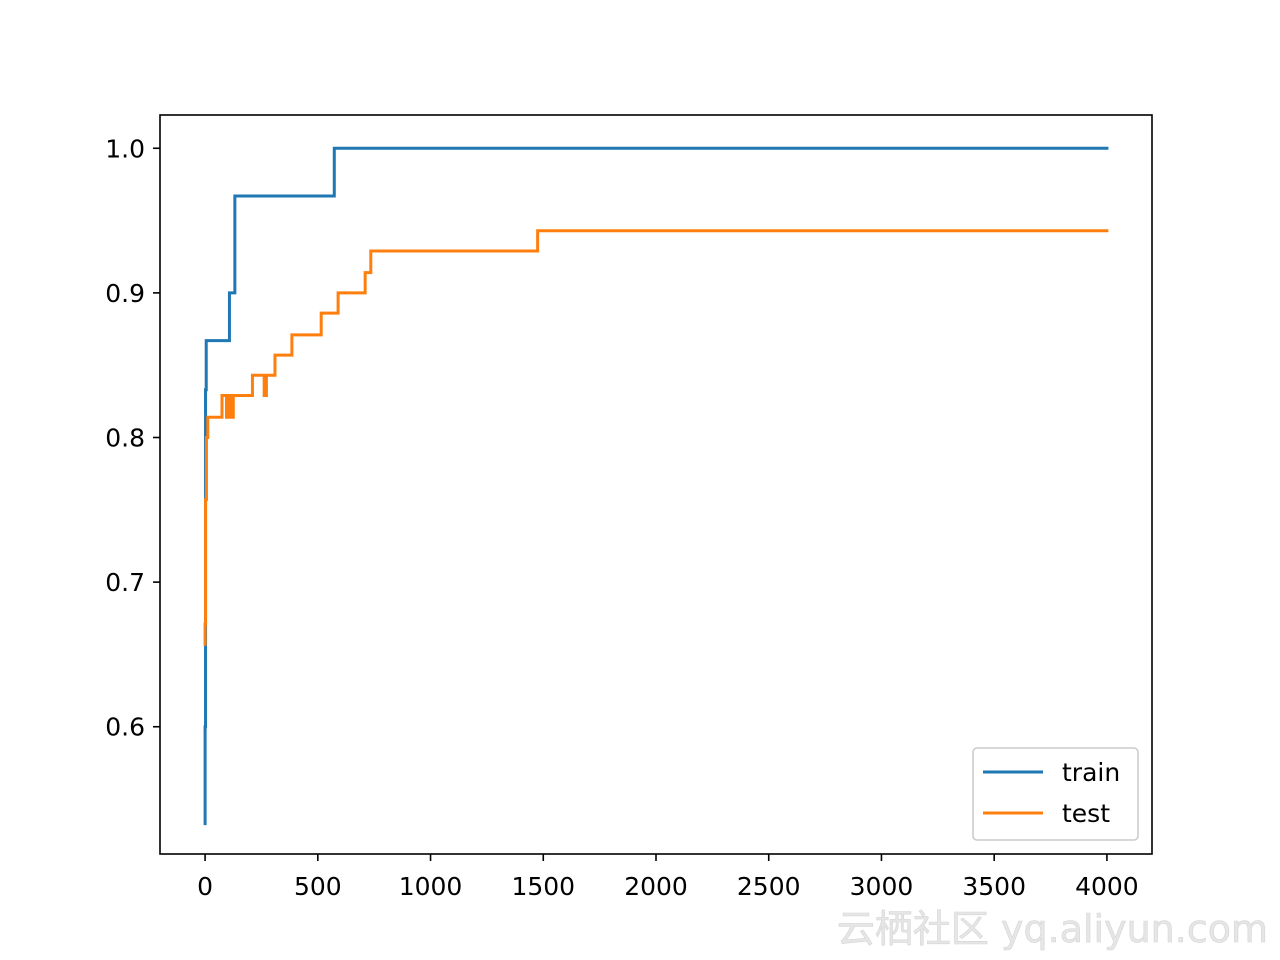 The image size is (1280, 960). I want to click on x-tick-label: 2000, so click(656, 886).